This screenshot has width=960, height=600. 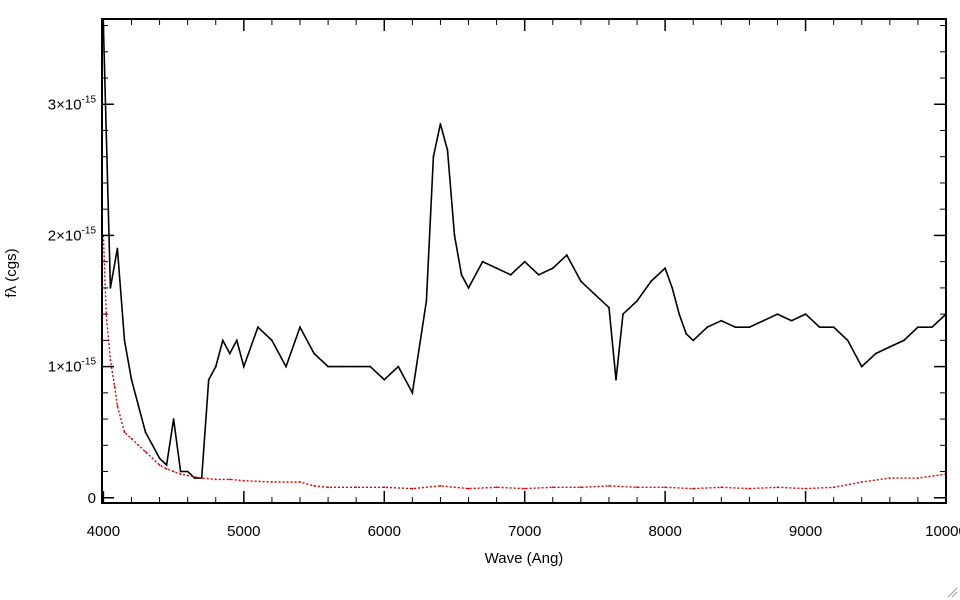 What do you see at coordinates (11, 272) in the screenshot?
I see `y-axis-label: fλ (cgs)` at bounding box center [11, 272].